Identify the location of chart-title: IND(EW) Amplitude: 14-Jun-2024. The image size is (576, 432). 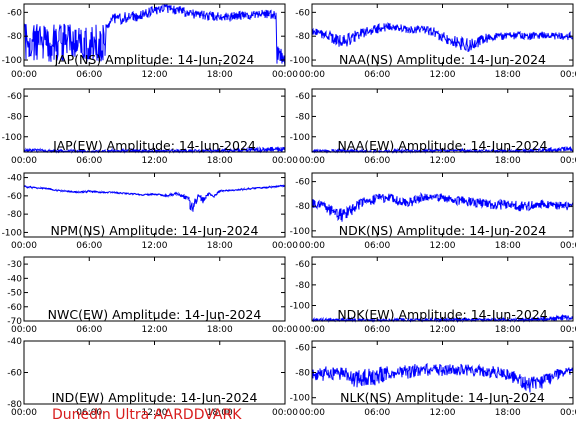
(155, 397).